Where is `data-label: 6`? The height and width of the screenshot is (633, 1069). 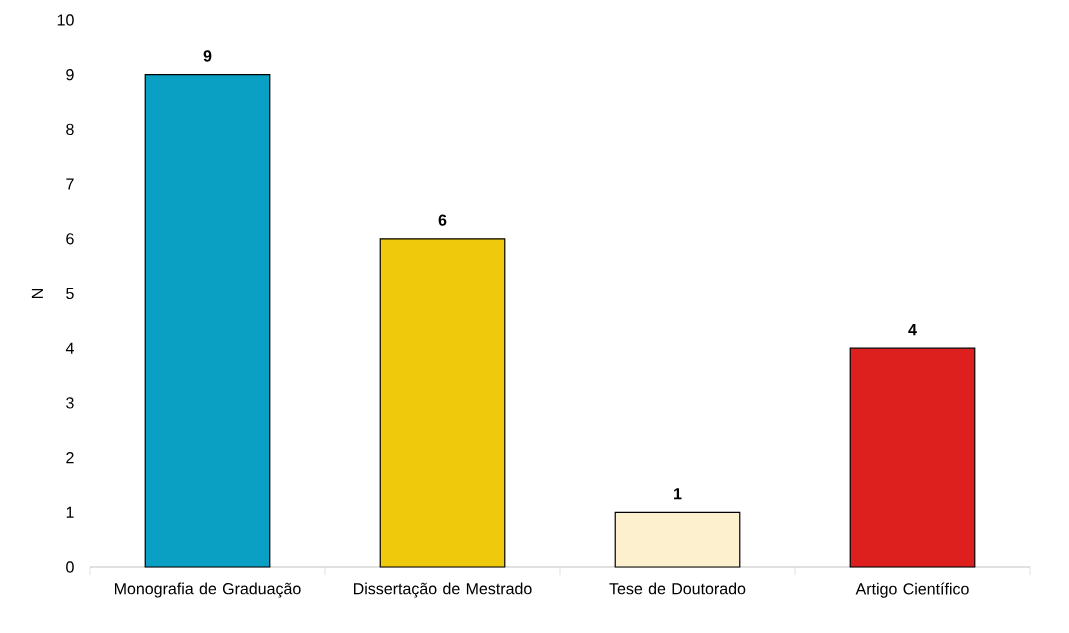 data-label: 6 is located at coordinates (442, 220).